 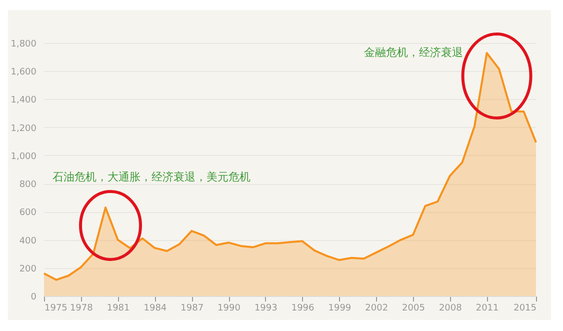 What do you see at coordinates (82, 309) in the screenshot?
I see `x-tick-label: 1978` at bounding box center [82, 309].